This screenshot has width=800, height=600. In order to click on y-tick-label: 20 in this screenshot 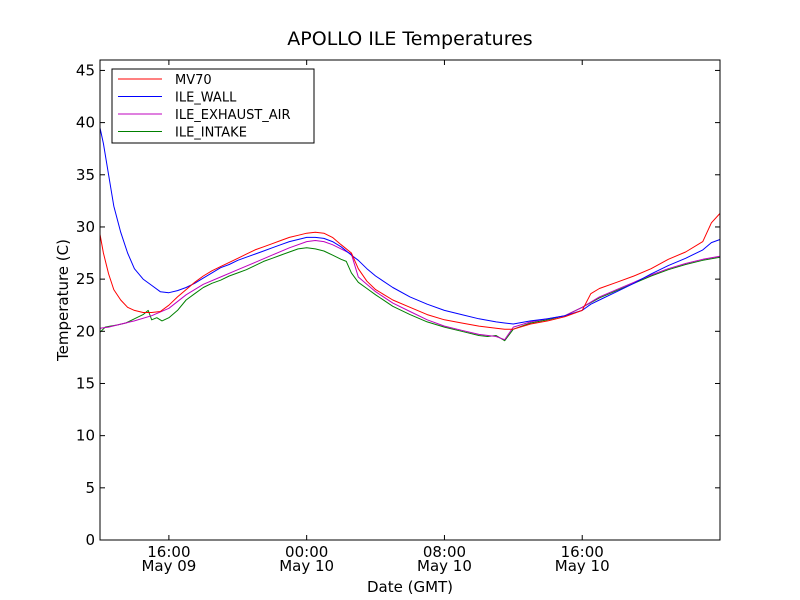, I will do `click(85, 331)`.